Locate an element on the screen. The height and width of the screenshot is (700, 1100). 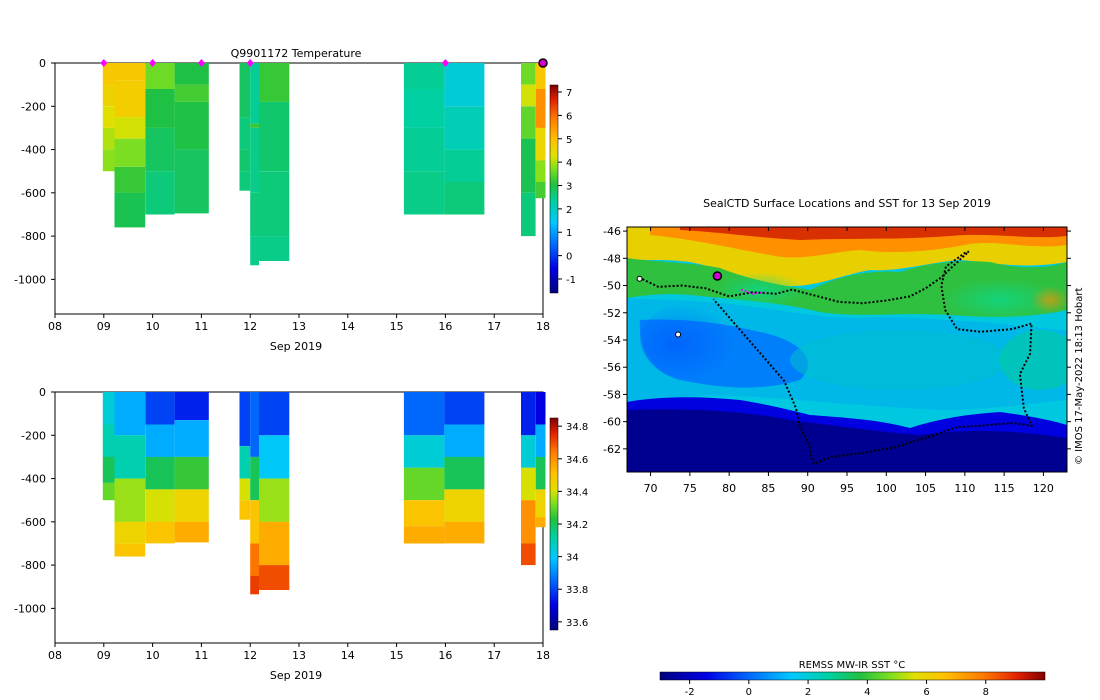
lon-tick-label: 115 is located at coordinates (1004, 488).